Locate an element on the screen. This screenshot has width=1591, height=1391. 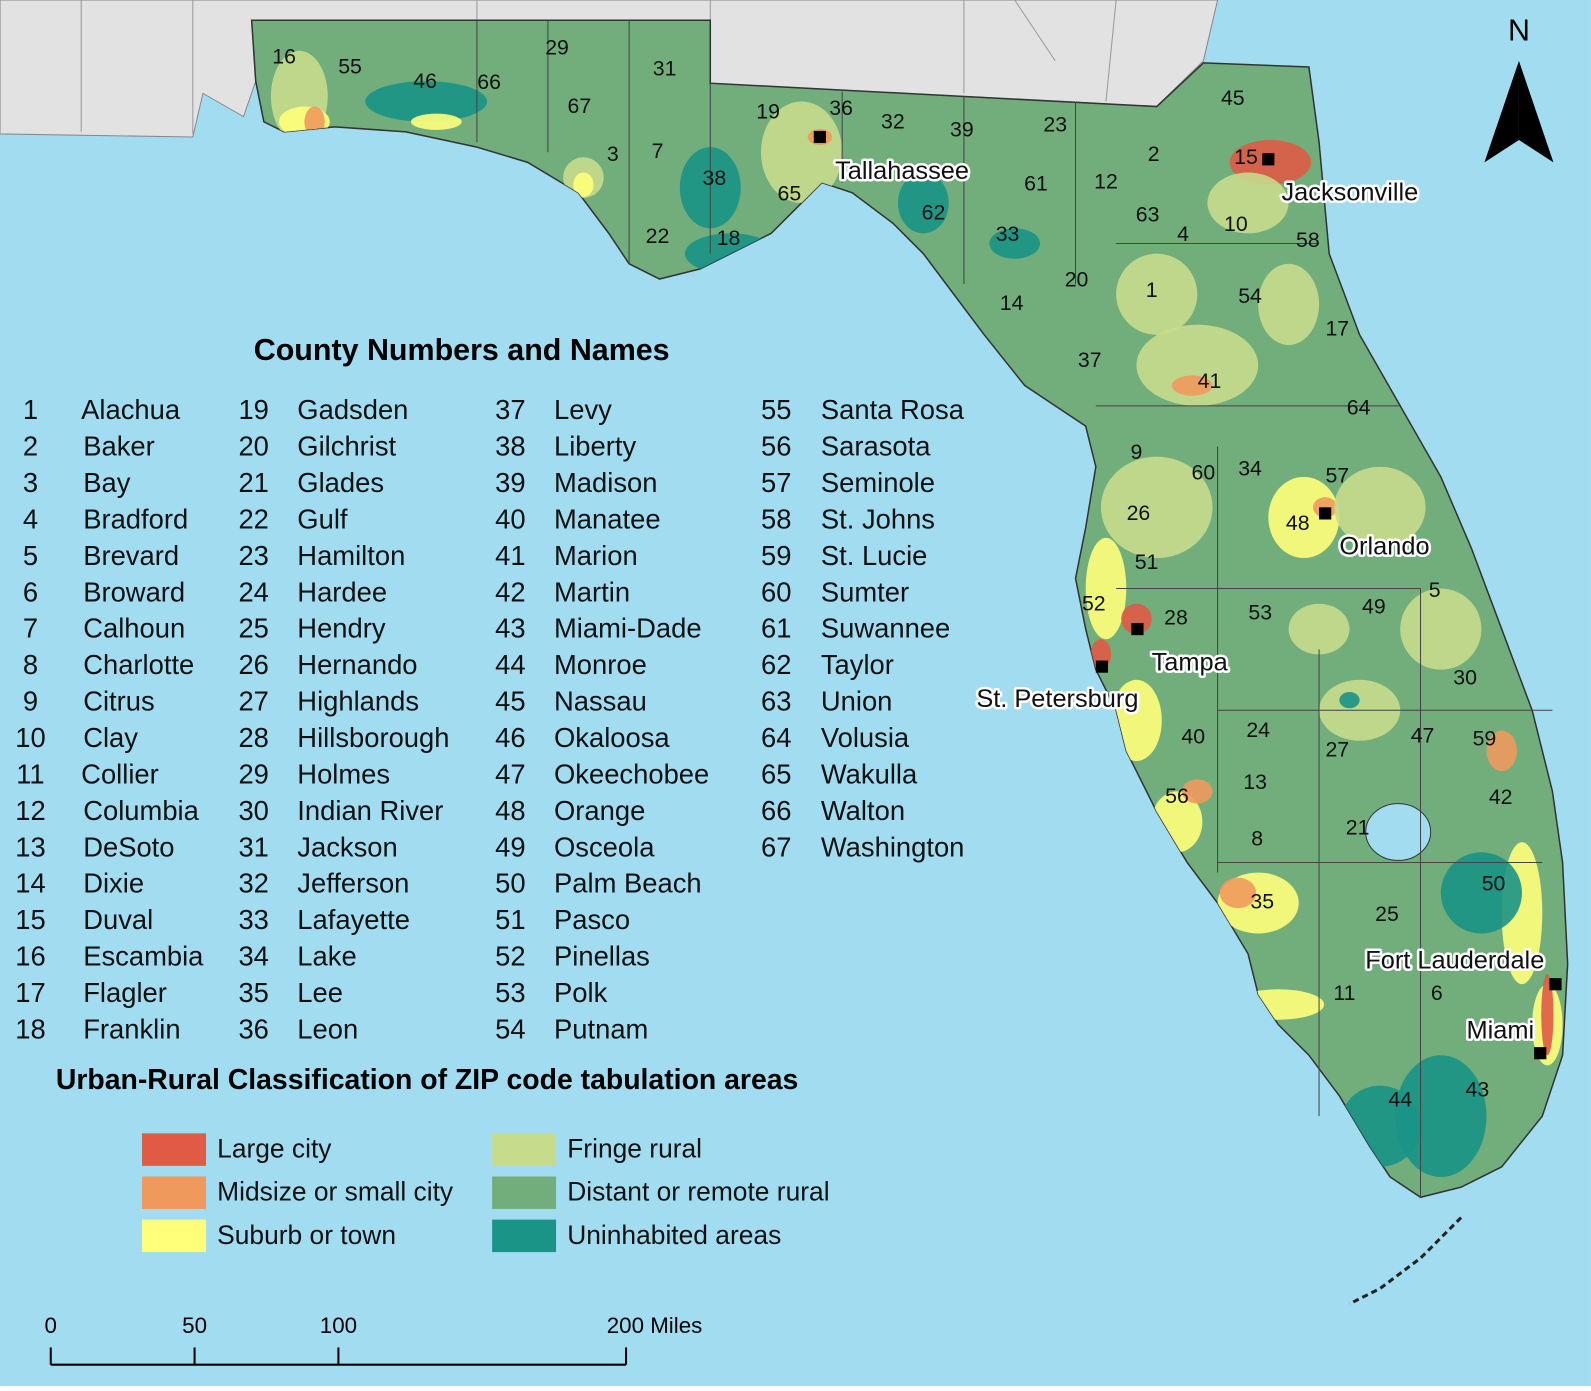
county-number: 19 is located at coordinates (253, 409).